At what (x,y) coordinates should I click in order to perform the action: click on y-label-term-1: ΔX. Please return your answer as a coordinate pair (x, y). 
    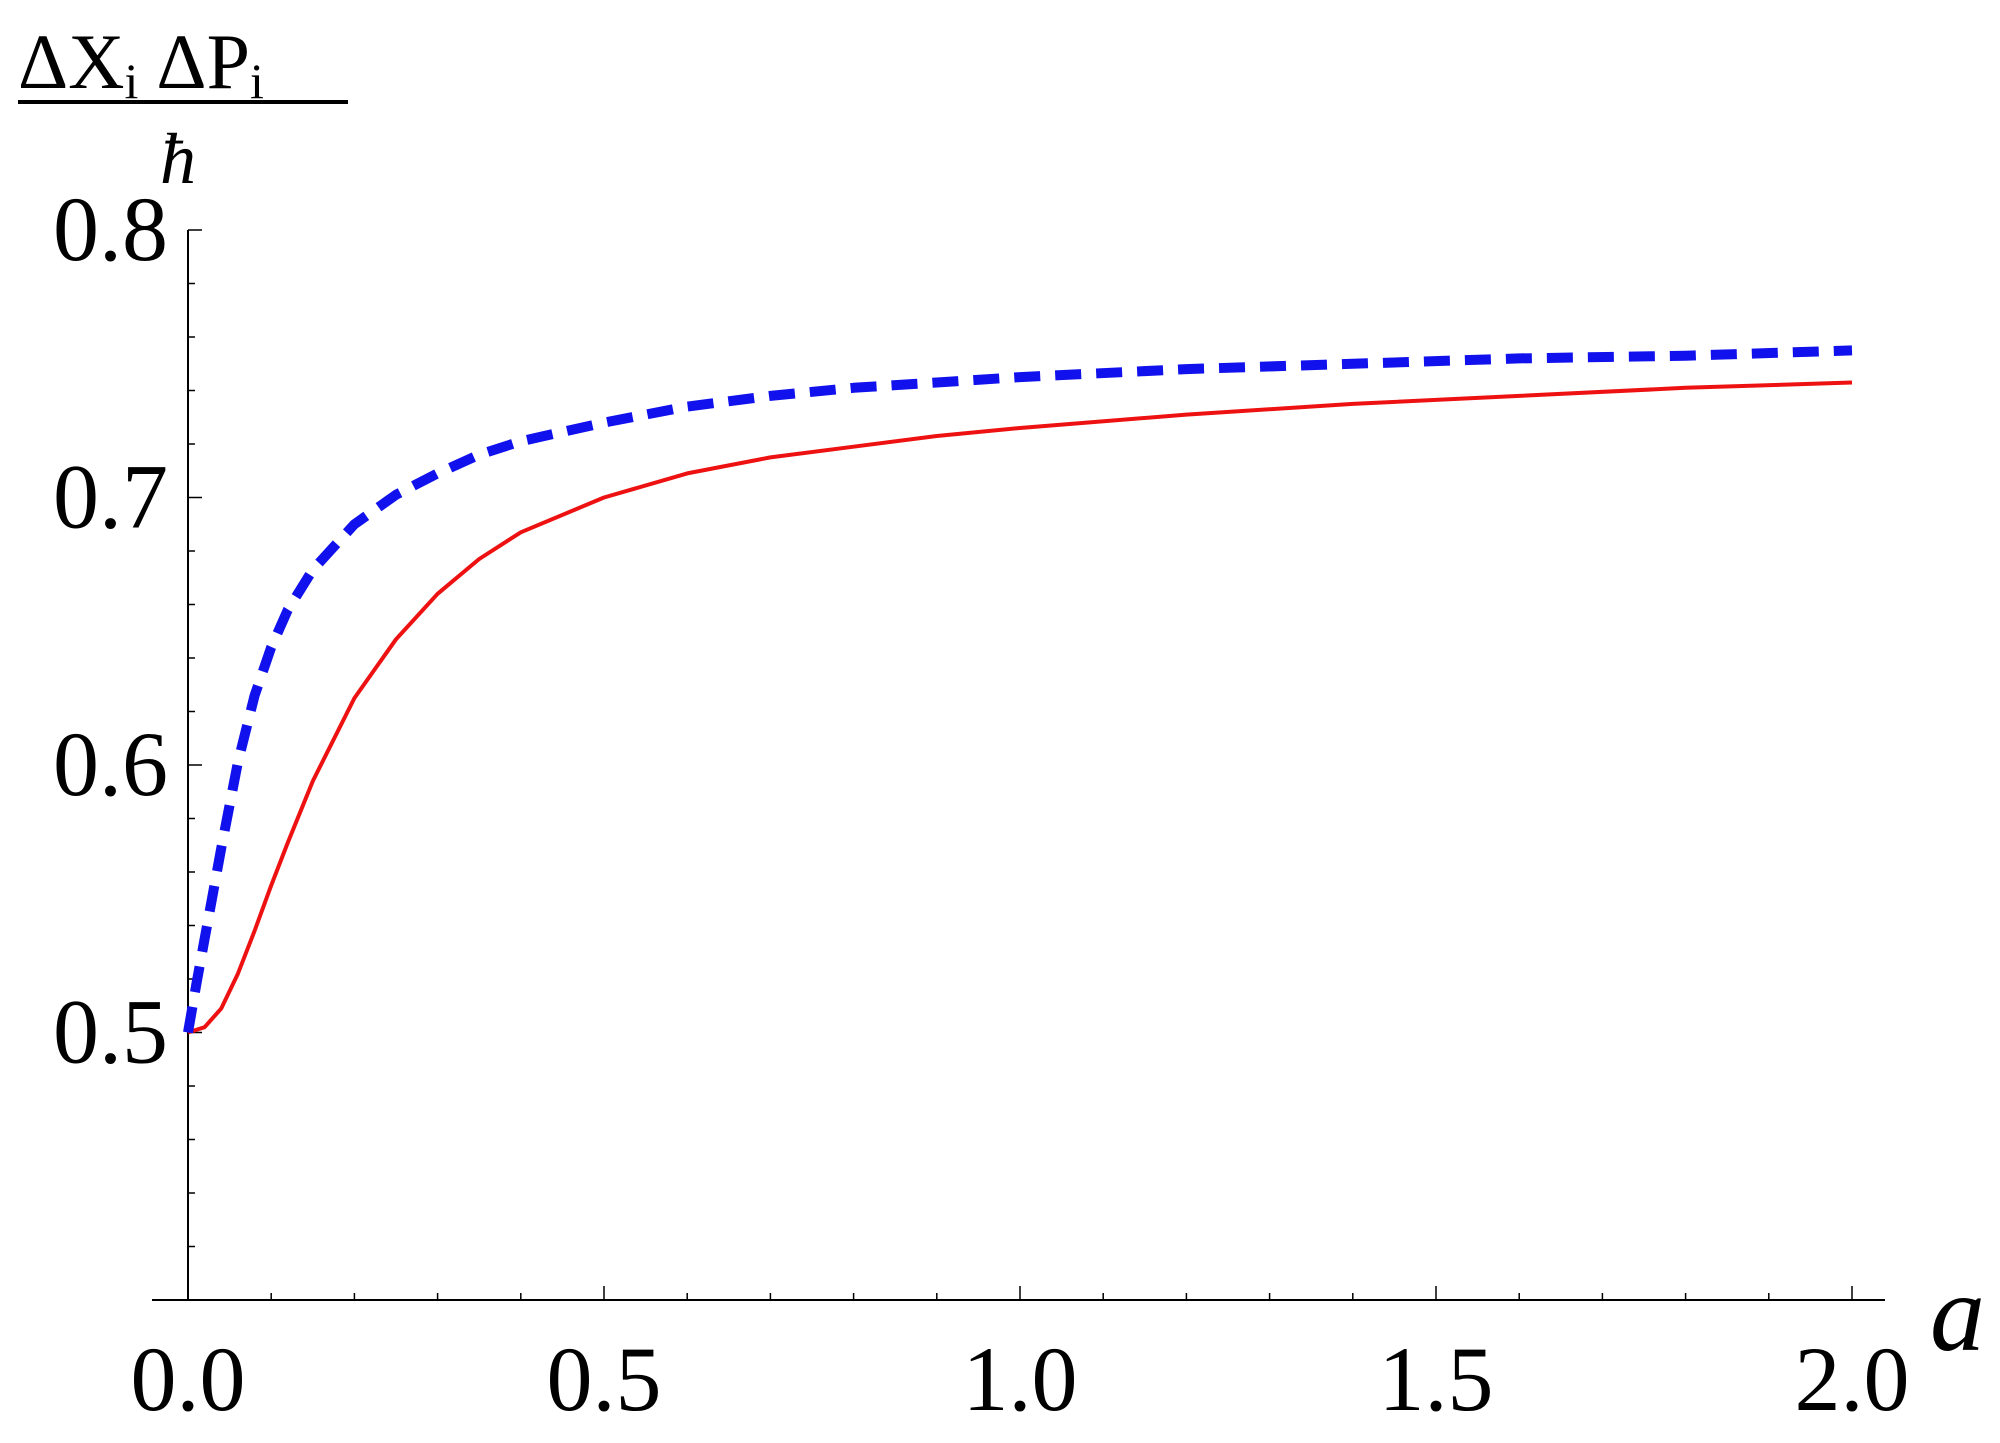
    Looking at the image, I should click on (71, 61).